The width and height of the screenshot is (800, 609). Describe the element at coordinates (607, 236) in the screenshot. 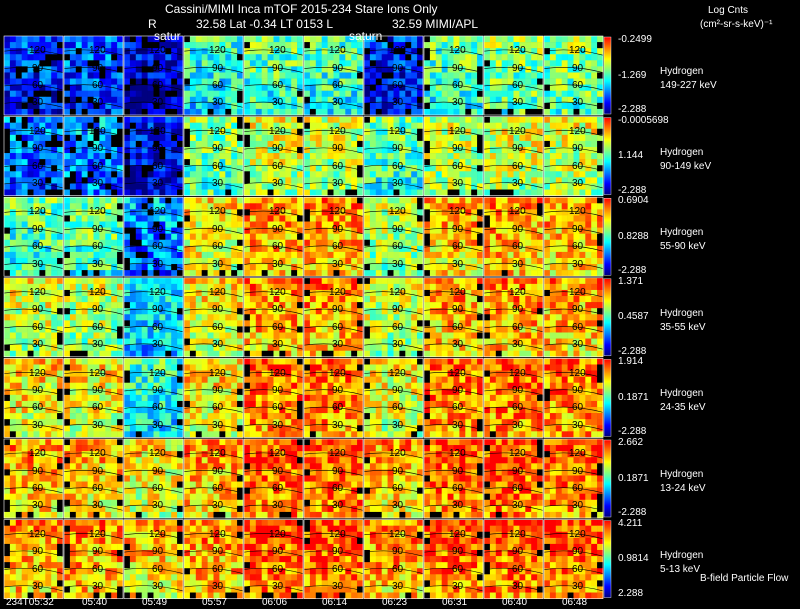

I see `colorbar` at that location.